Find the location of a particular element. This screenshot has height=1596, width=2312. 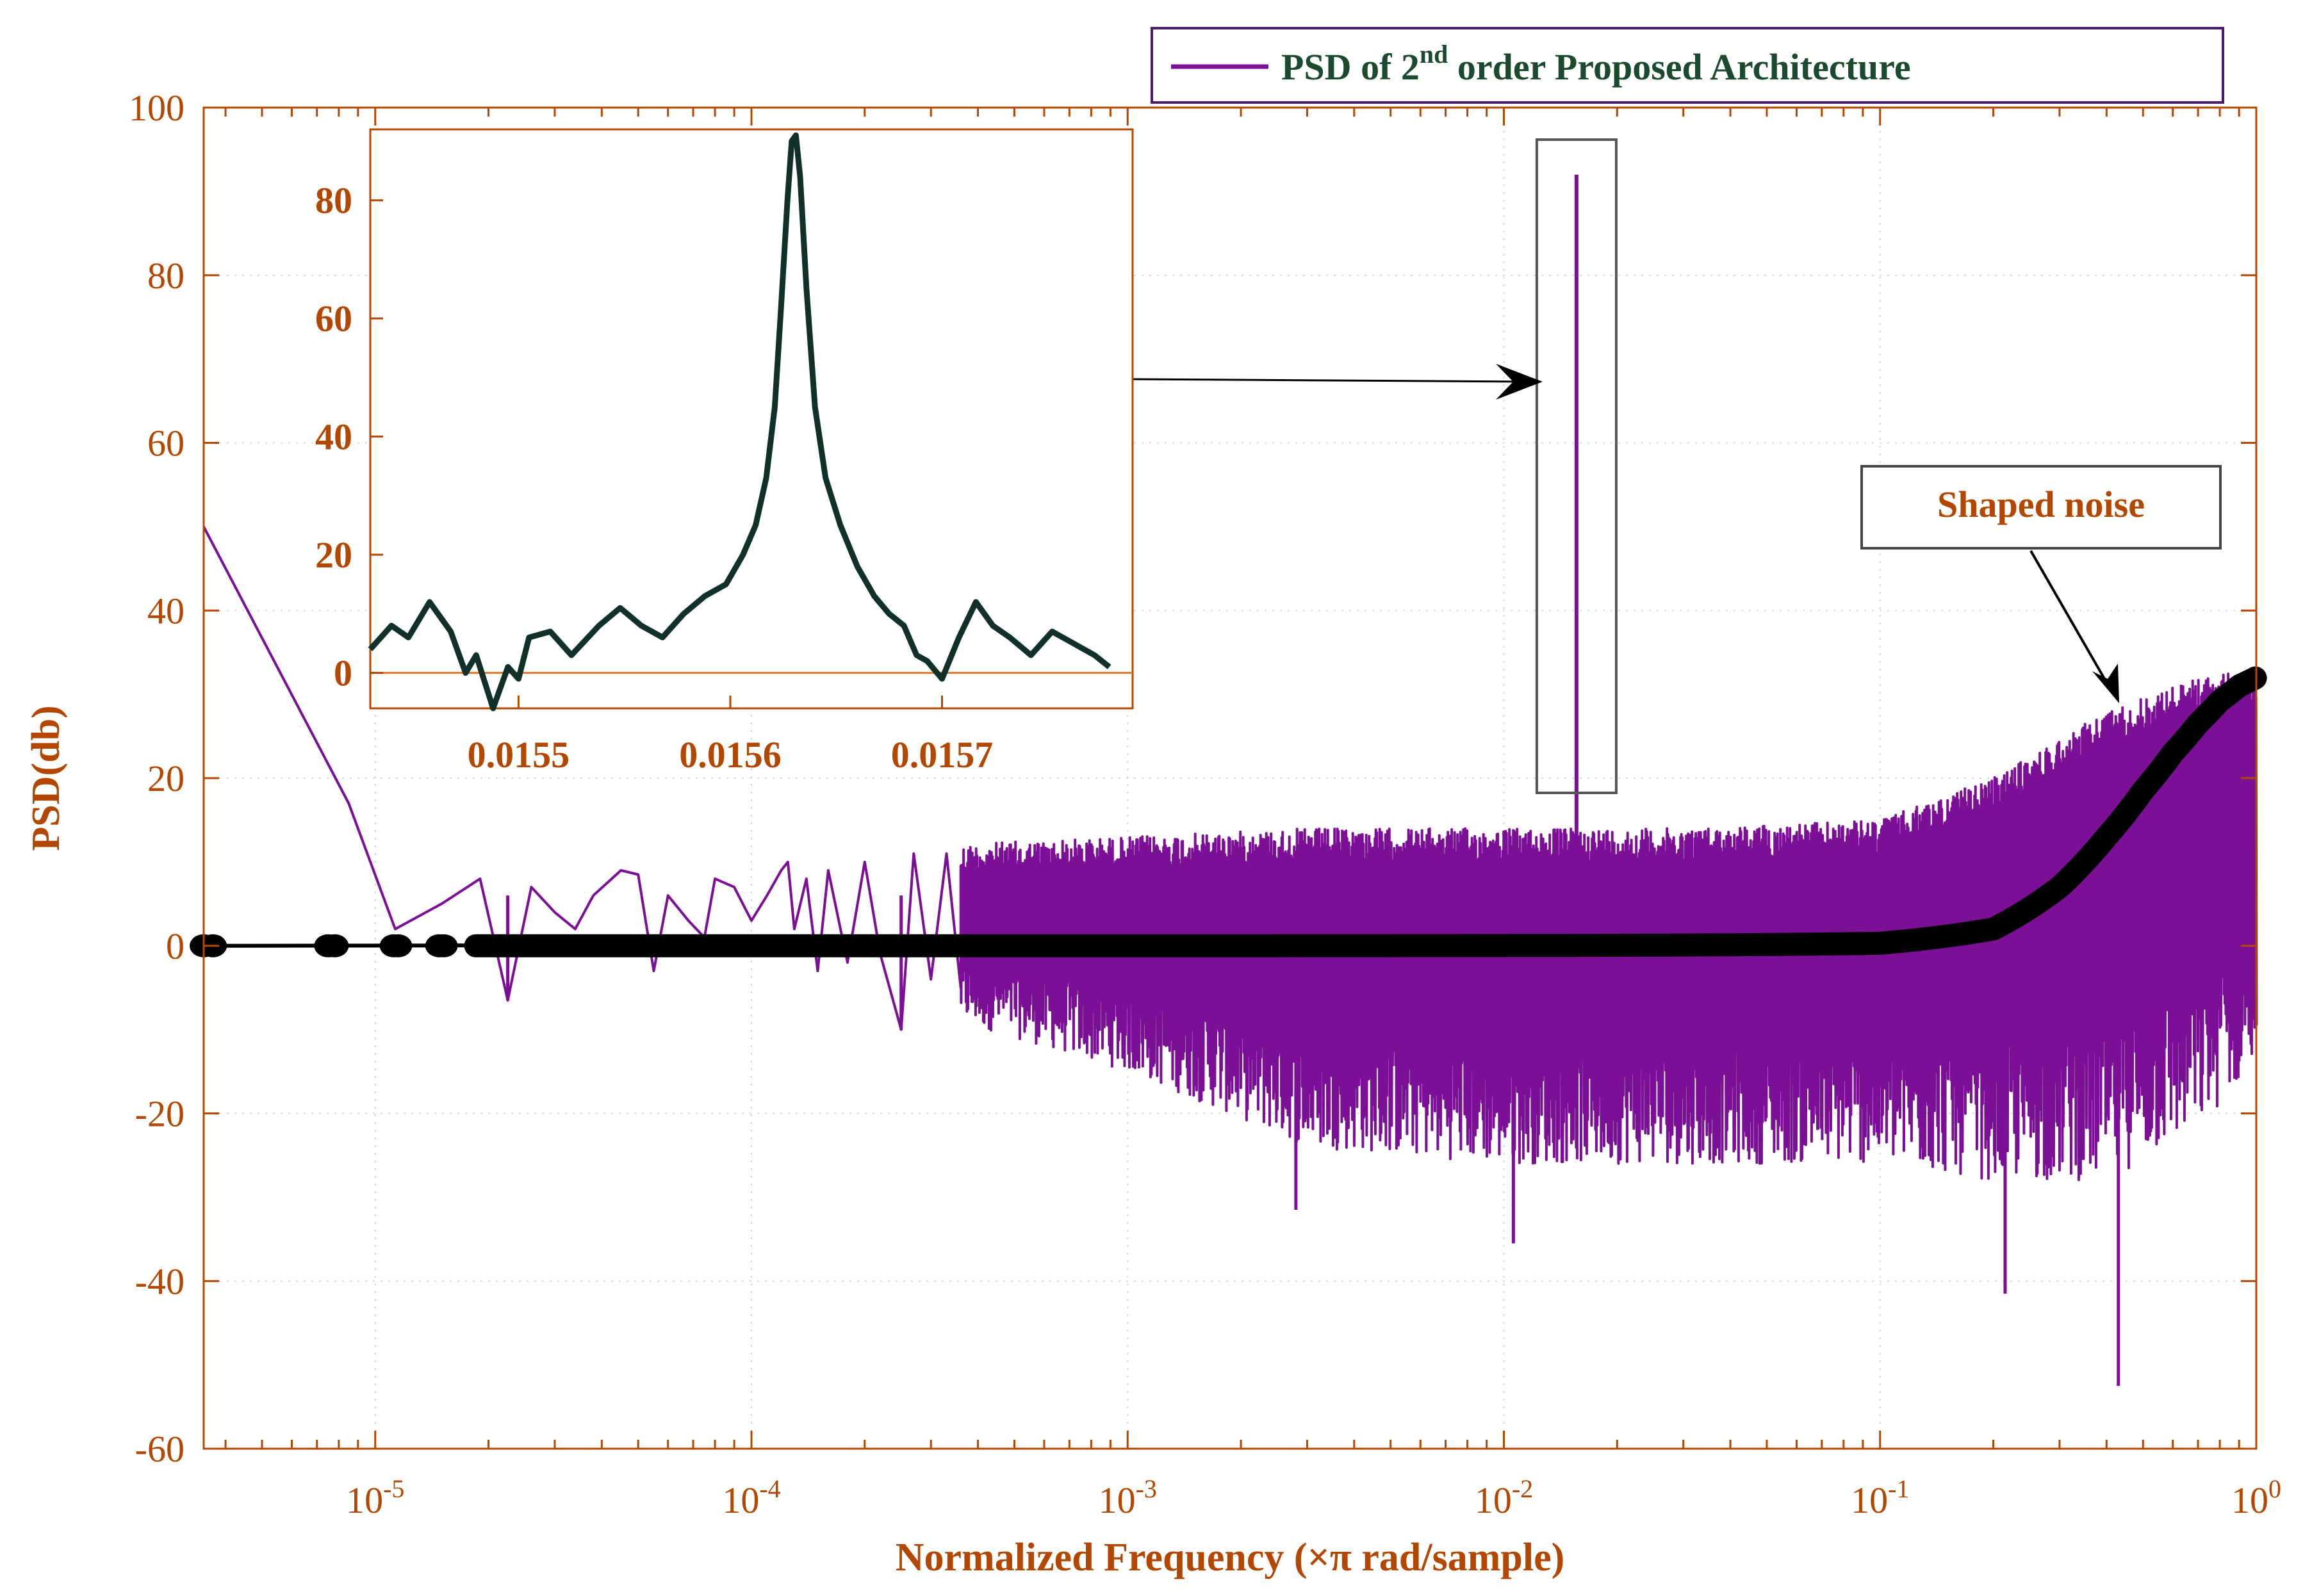

y-tick-label: -40 is located at coordinates (159, 1281).